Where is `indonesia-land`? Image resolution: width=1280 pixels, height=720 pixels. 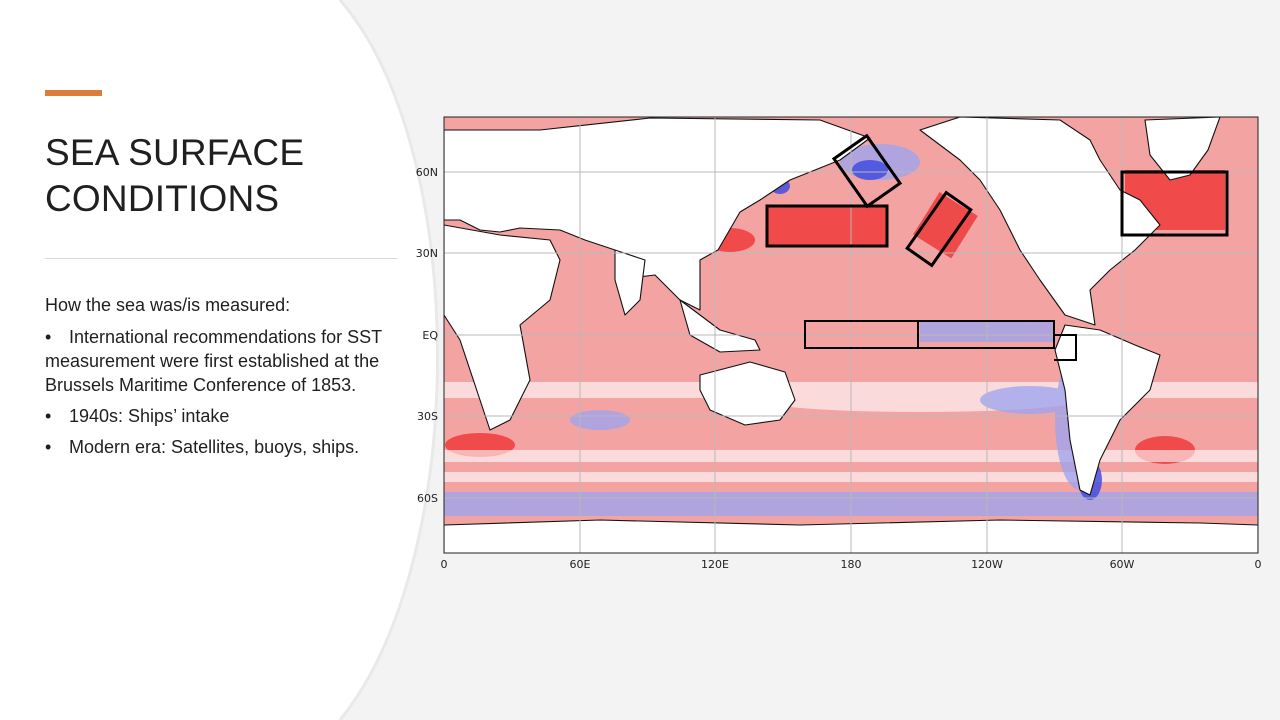 indonesia-land is located at coordinates (720, 326).